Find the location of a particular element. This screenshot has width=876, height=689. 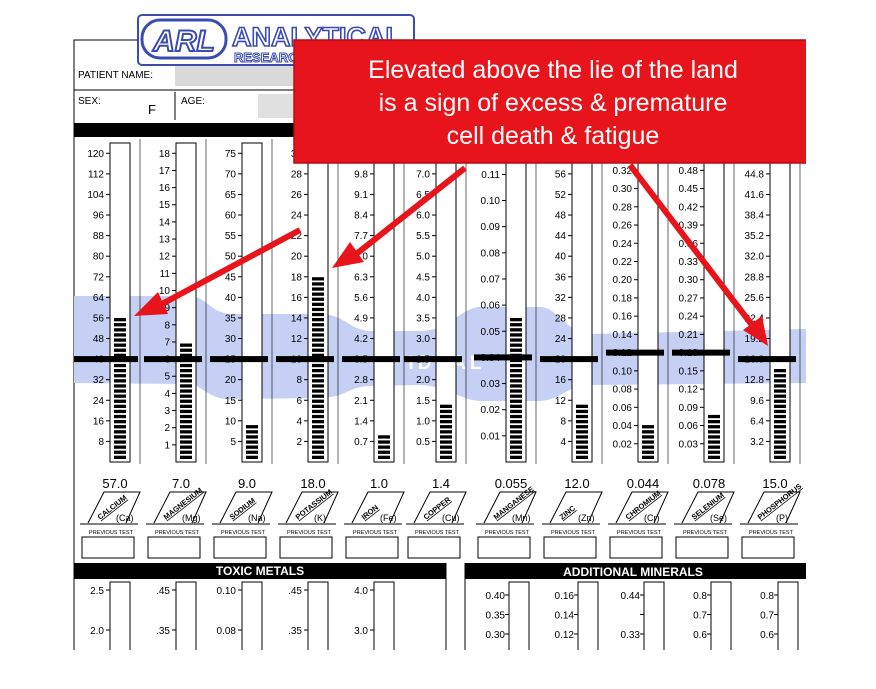

tick-label: 0.01 is located at coordinates (491, 436).